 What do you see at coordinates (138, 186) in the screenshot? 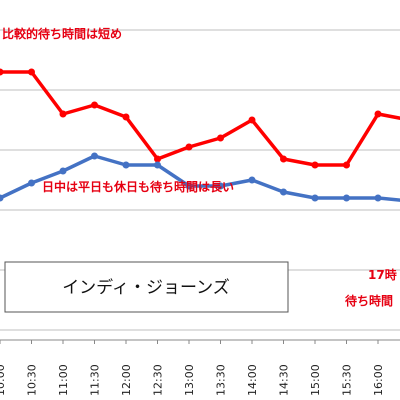
I see `annotation-daytime-long-wait: 日中は平日も休日も待ち時間は長い` at bounding box center [138, 186].